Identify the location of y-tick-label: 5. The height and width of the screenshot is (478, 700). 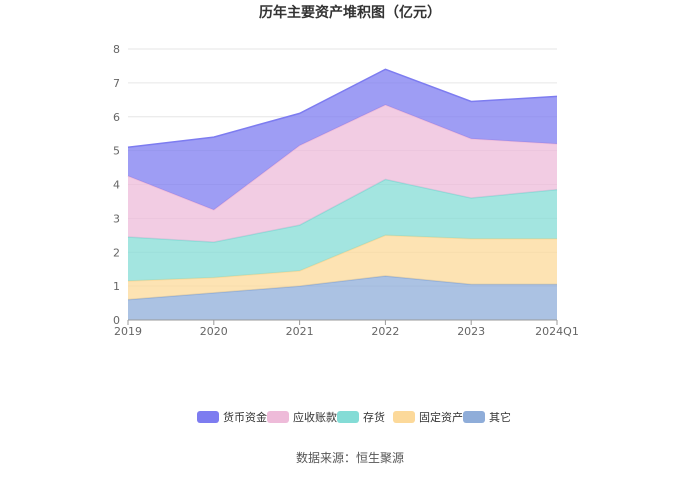
(116, 151).